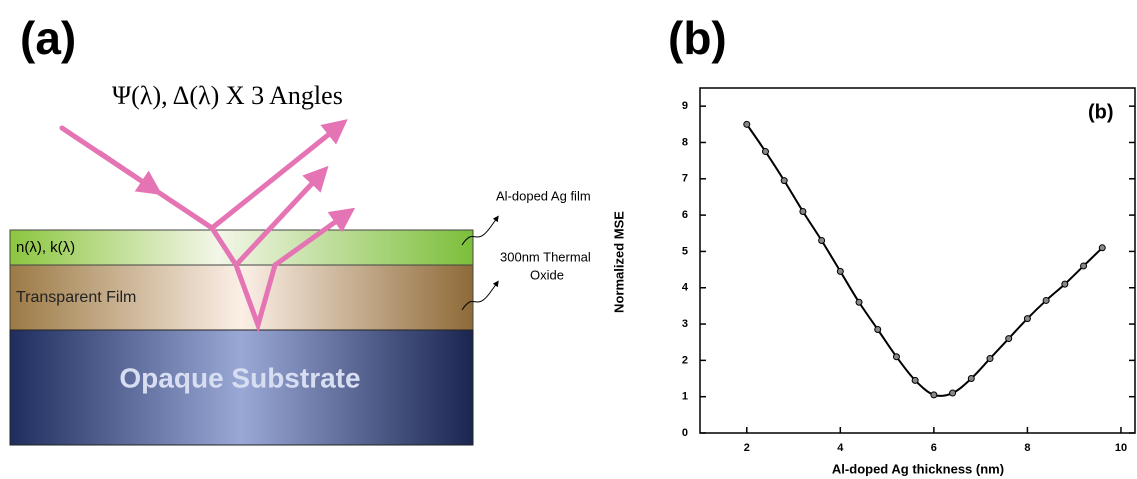  I want to click on y-tick-label: 9, so click(685, 106).